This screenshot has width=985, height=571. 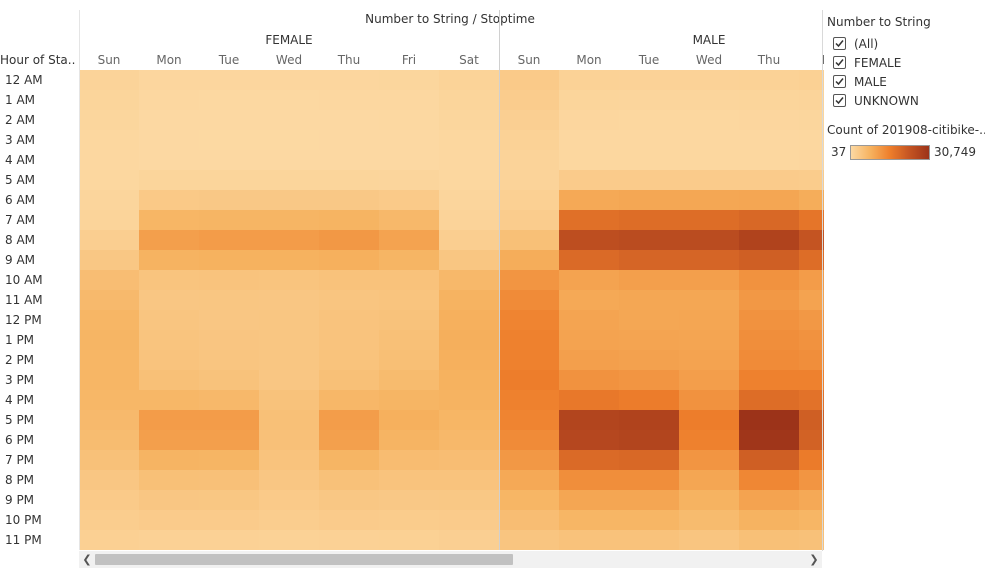 I want to click on horizontal-scrollbar: ❮ ❯, so click(x=450, y=559).